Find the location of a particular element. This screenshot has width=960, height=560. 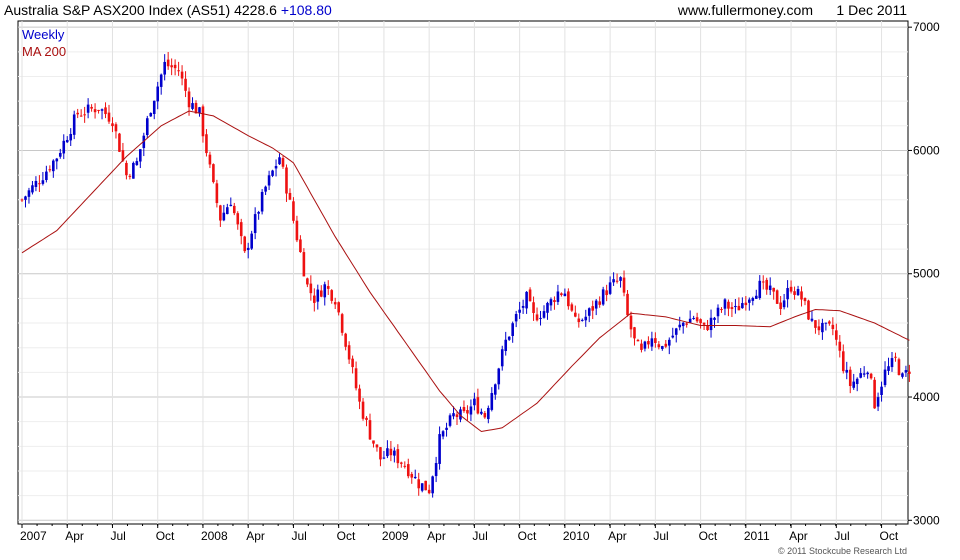

date-label: 1 Dec 2011 is located at coordinates (871, 10).